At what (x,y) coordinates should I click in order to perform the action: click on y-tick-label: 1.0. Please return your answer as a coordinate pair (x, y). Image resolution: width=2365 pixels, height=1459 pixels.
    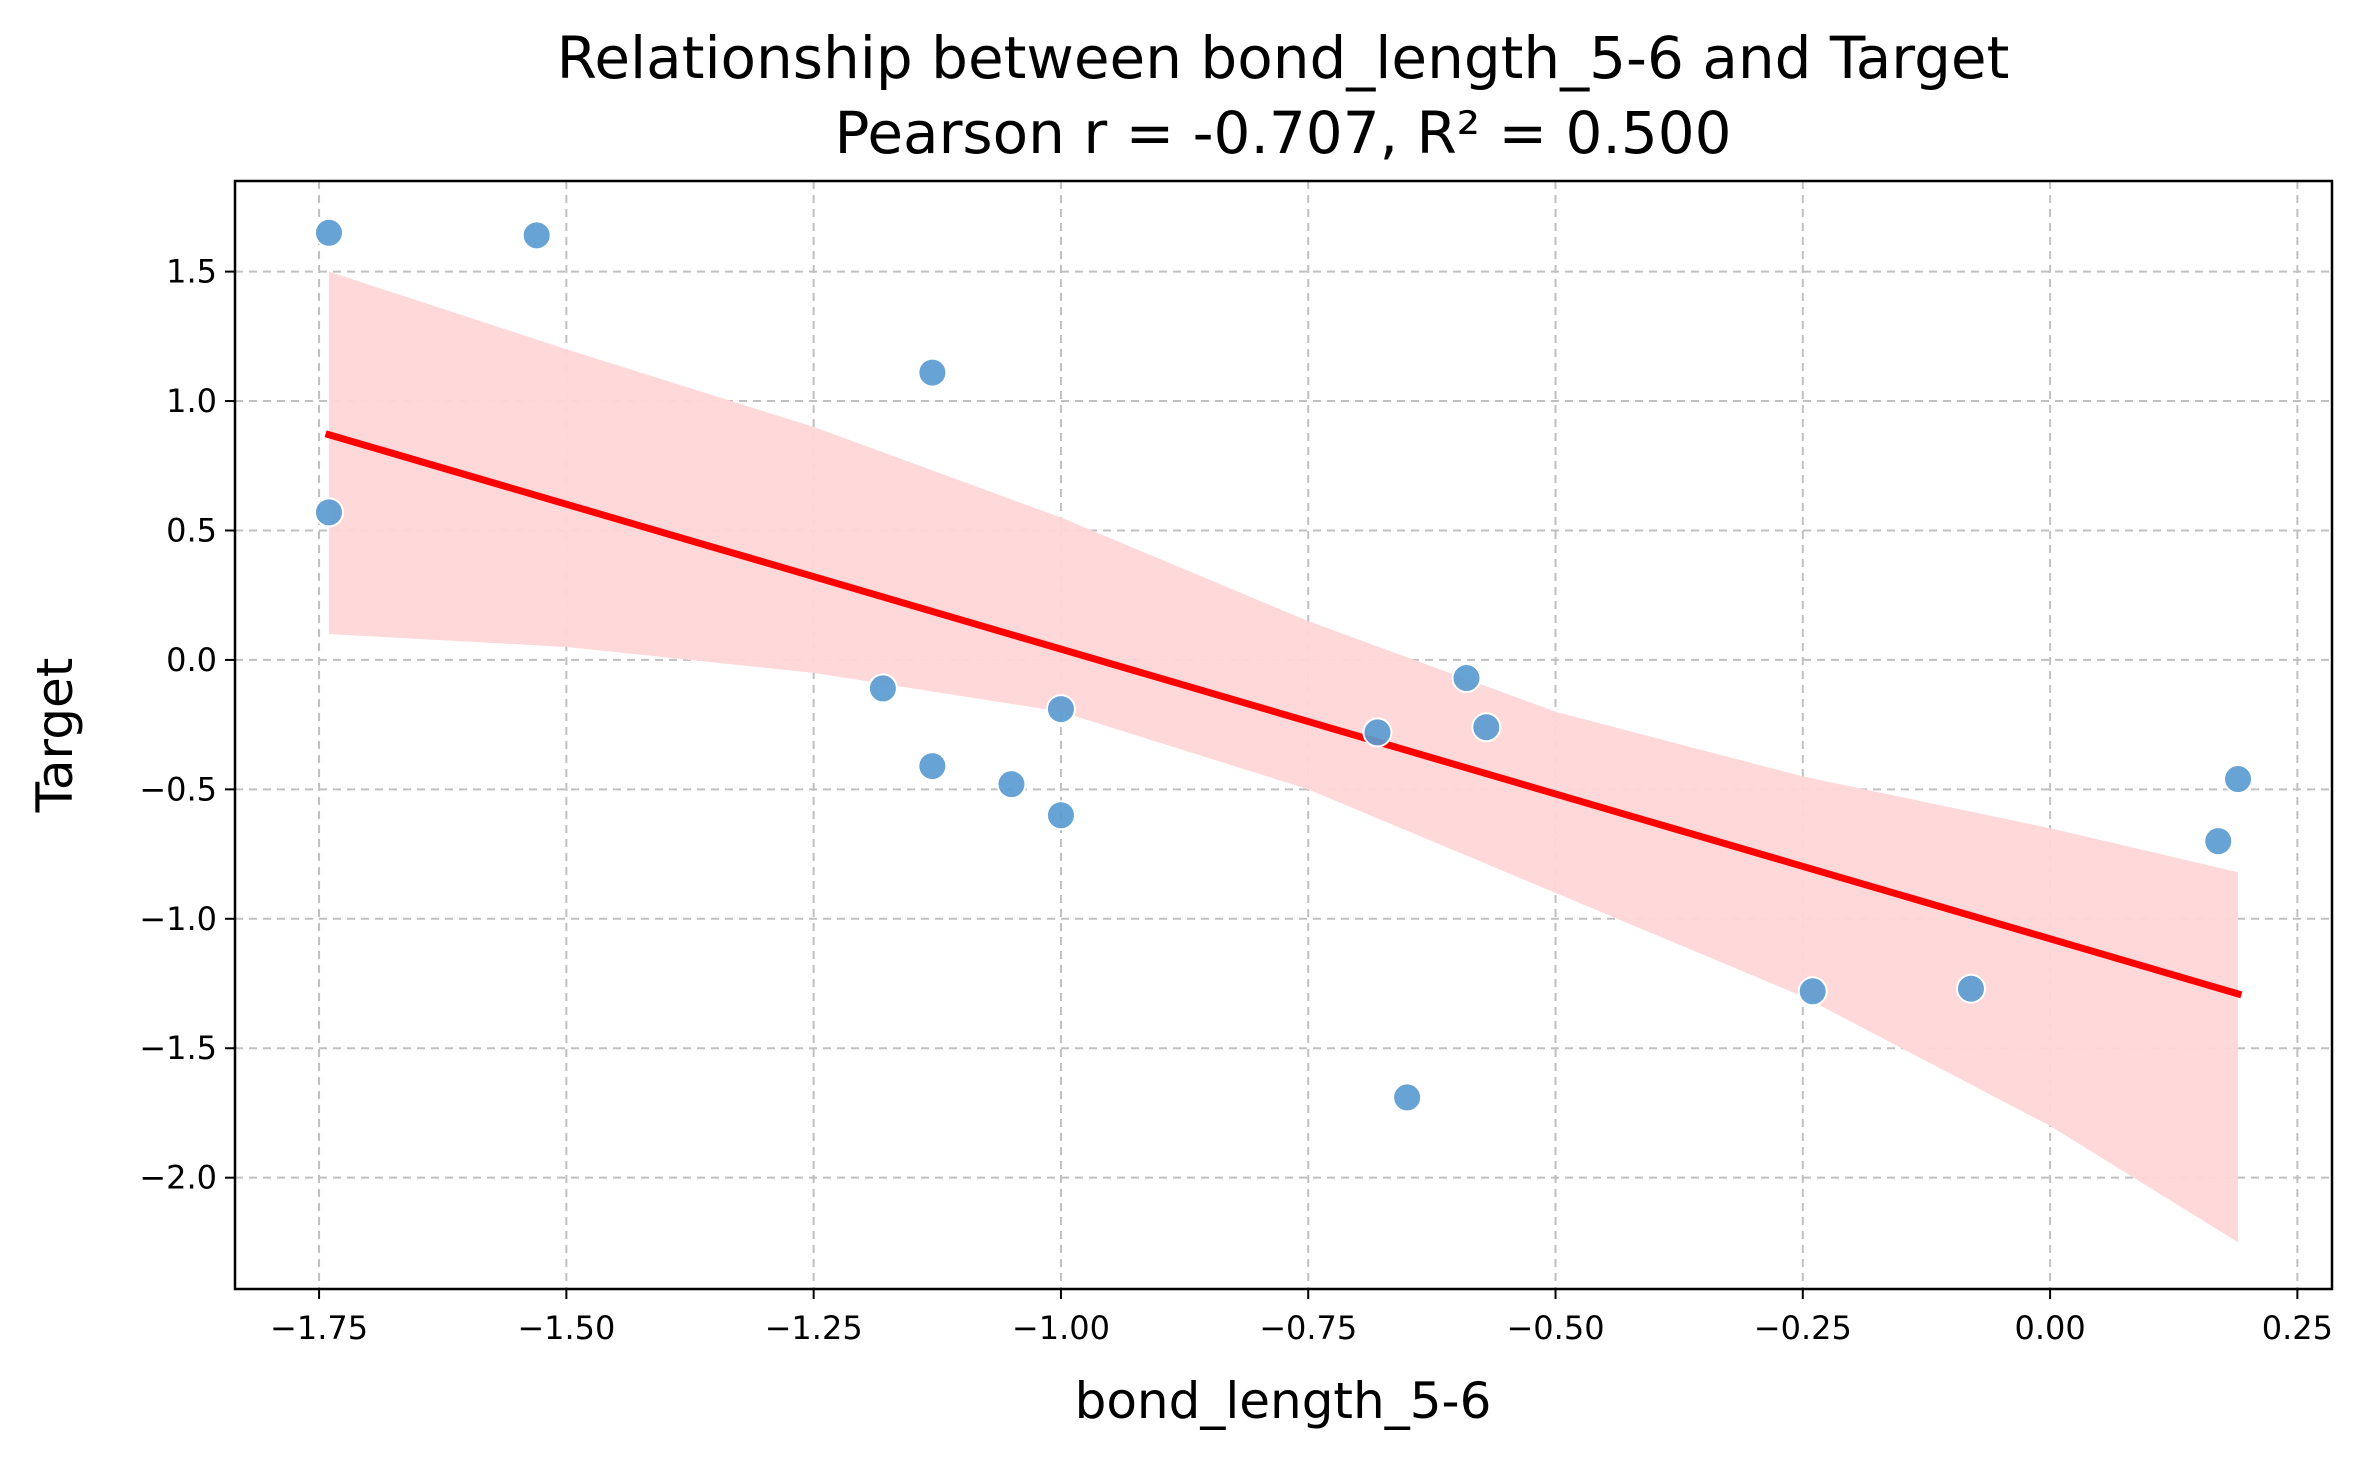
    Looking at the image, I should click on (191, 401).